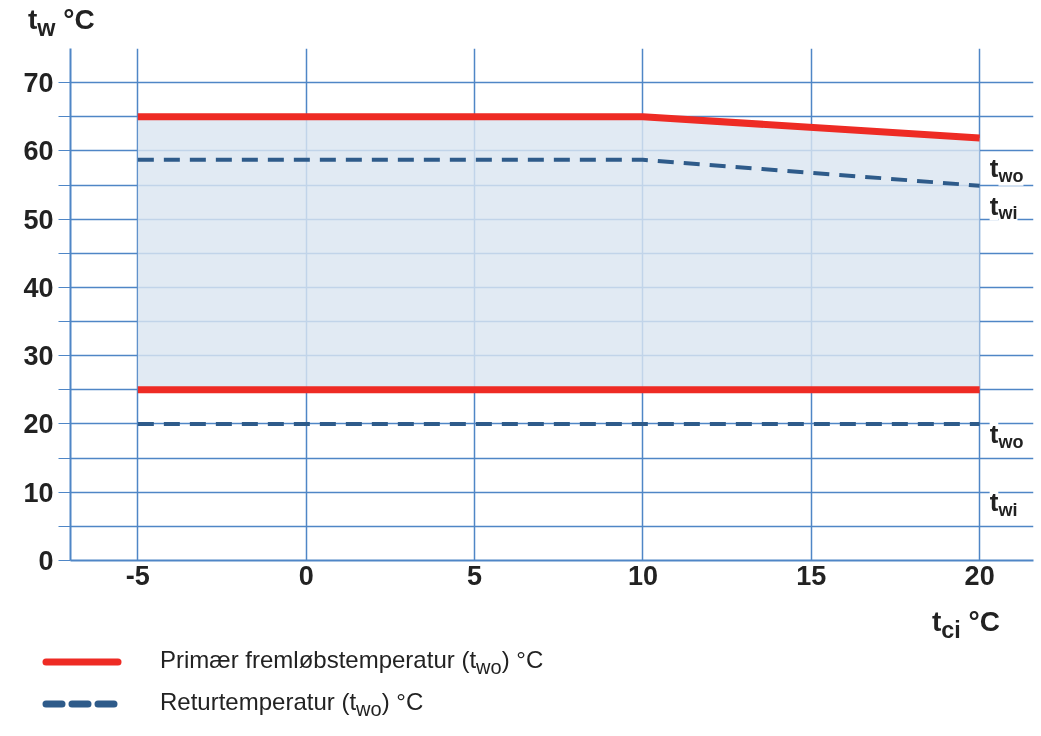  Describe the element at coordinates (38, 219) in the screenshot. I see `y-tick-label: 50` at that location.